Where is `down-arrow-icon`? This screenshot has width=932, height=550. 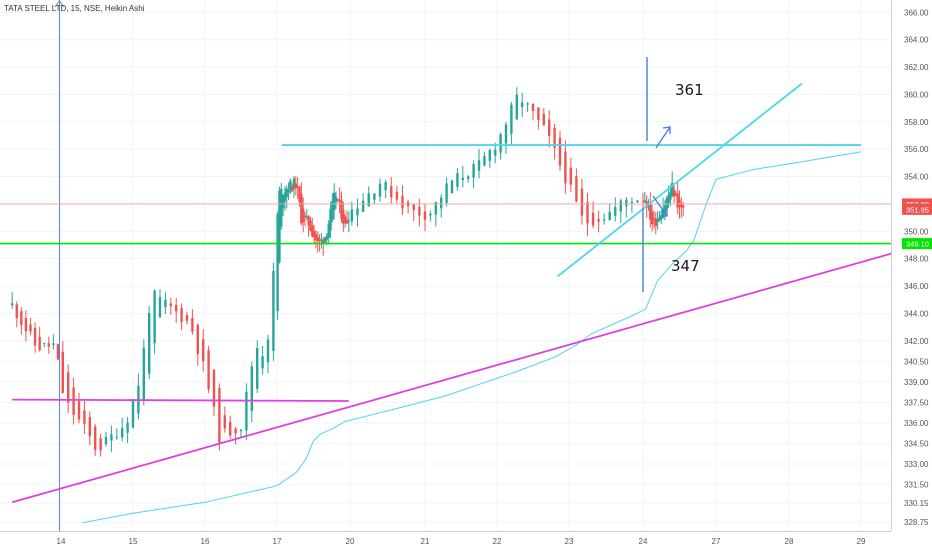
down-arrow-icon is located at coordinates (660, 206).